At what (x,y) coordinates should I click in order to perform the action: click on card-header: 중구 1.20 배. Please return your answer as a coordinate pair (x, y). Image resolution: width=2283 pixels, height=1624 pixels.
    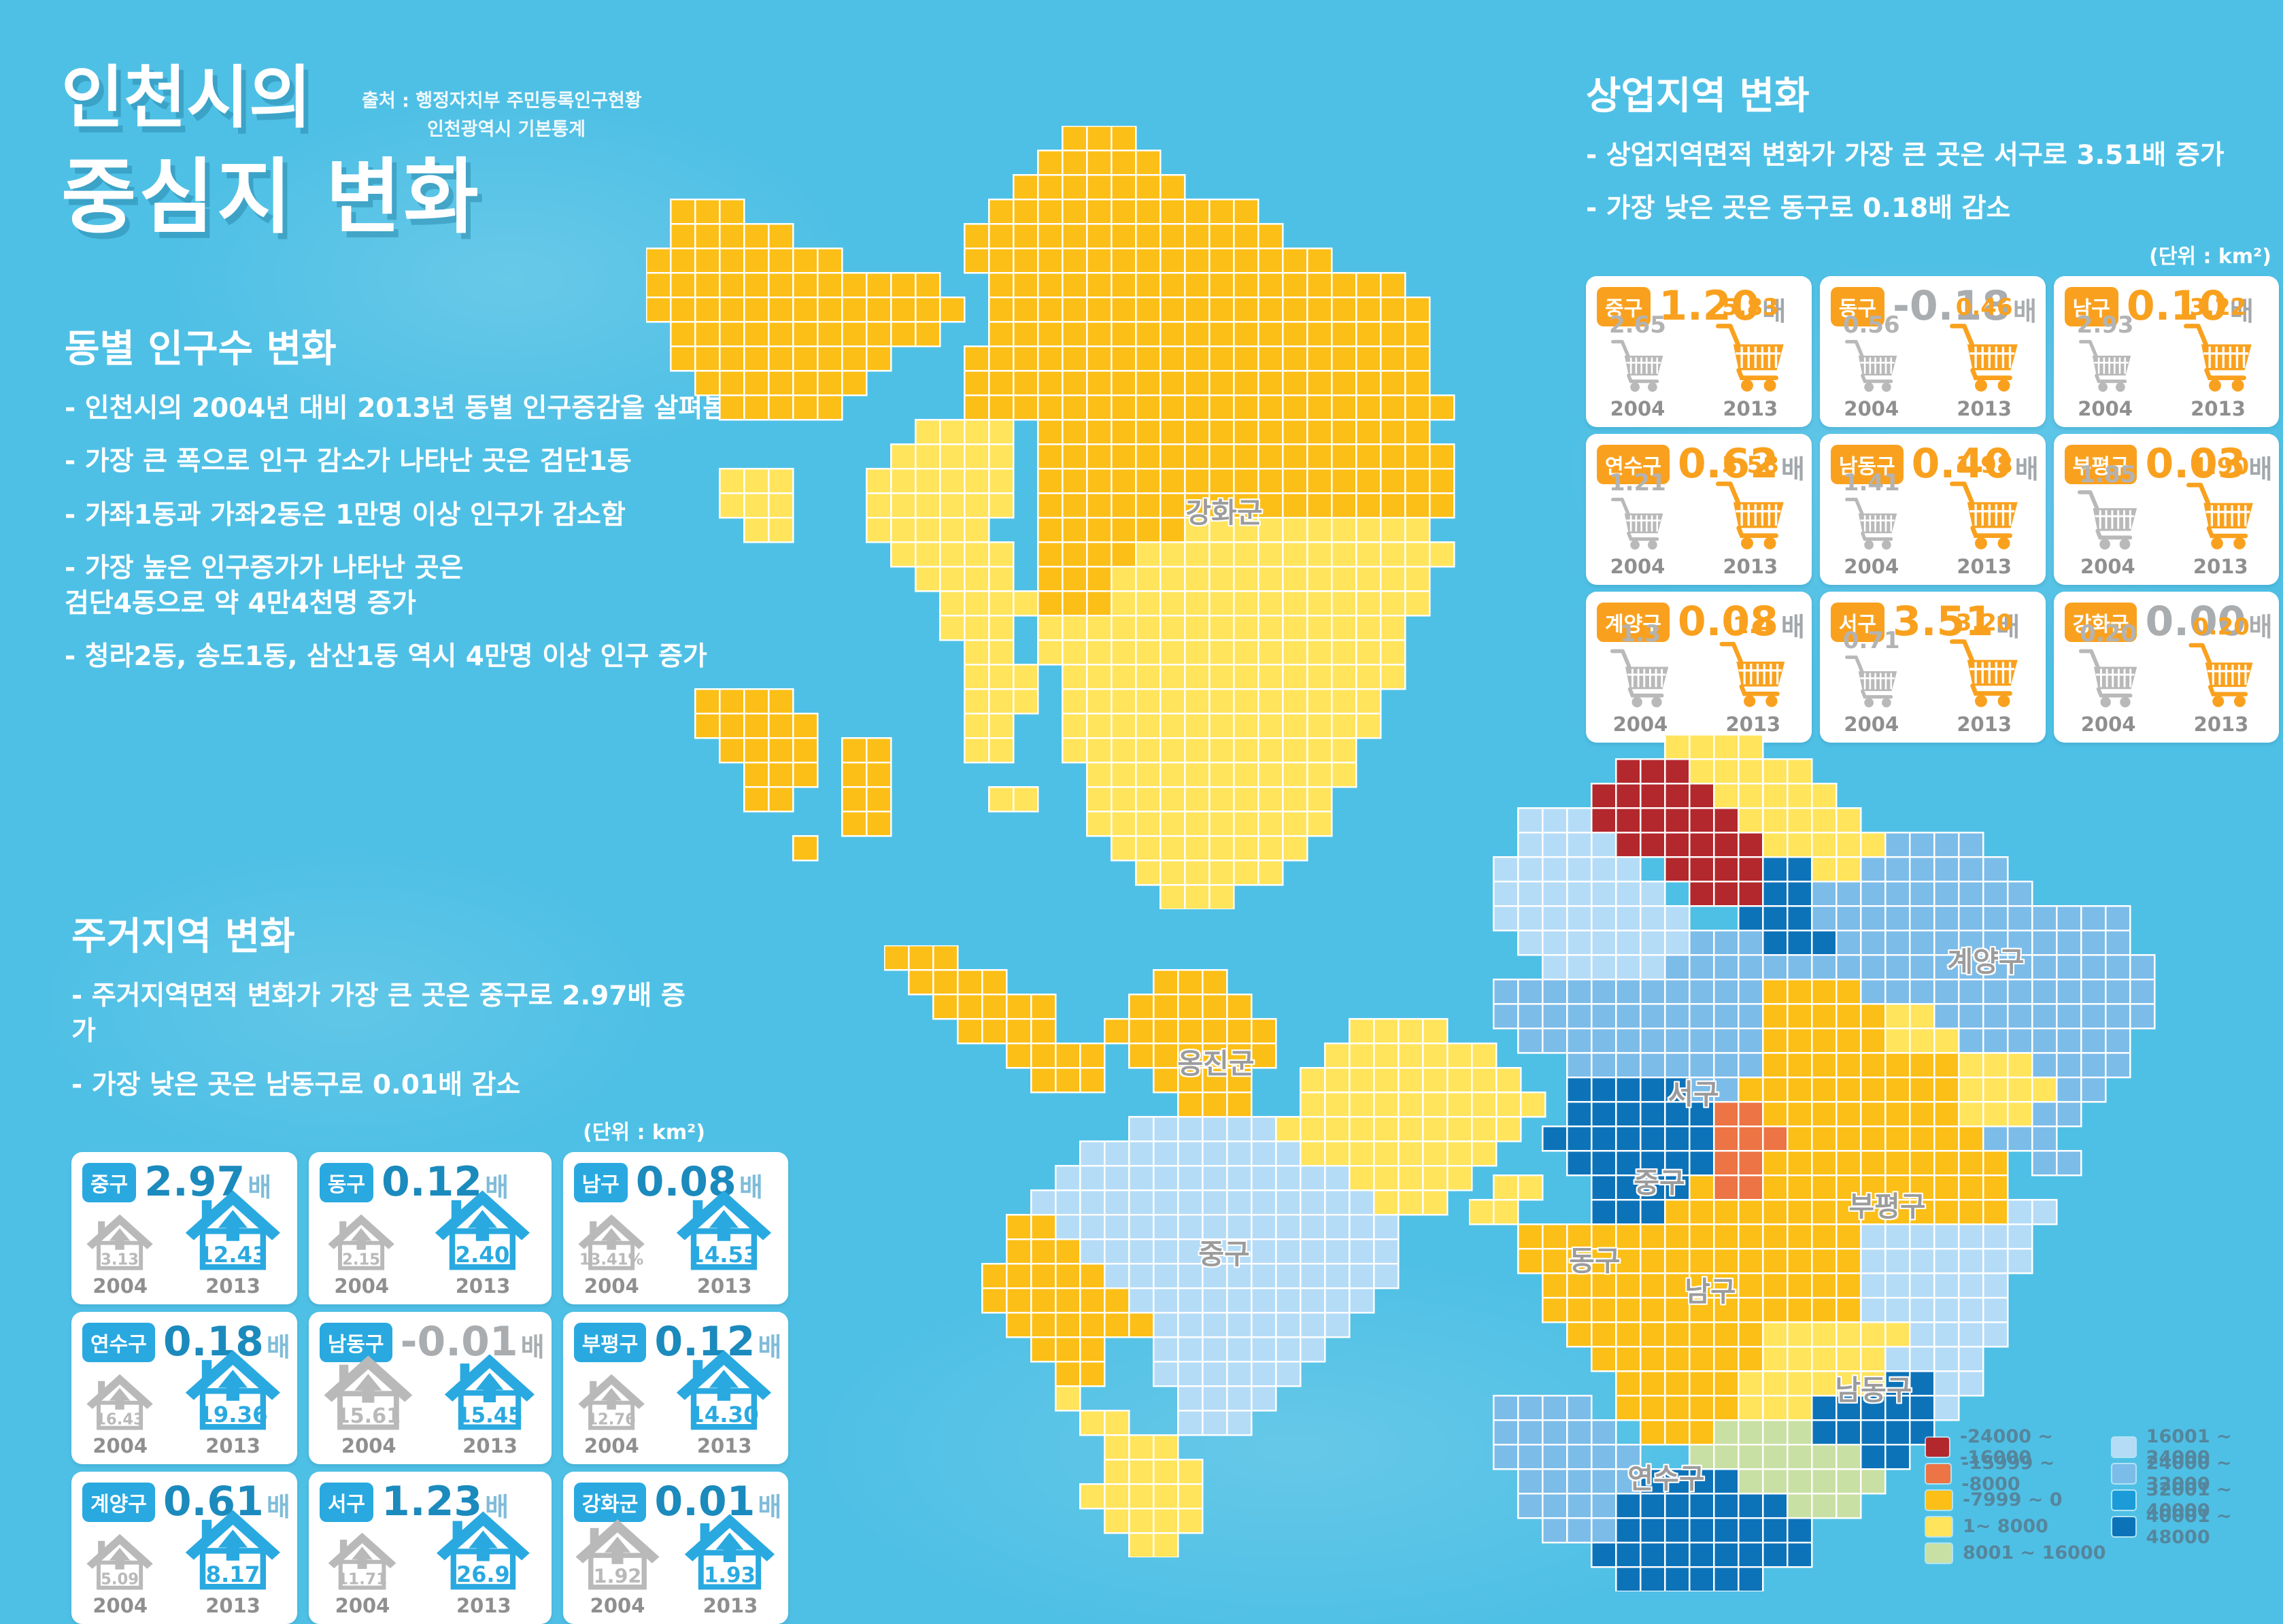
    Looking at the image, I should click on (1699, 301).